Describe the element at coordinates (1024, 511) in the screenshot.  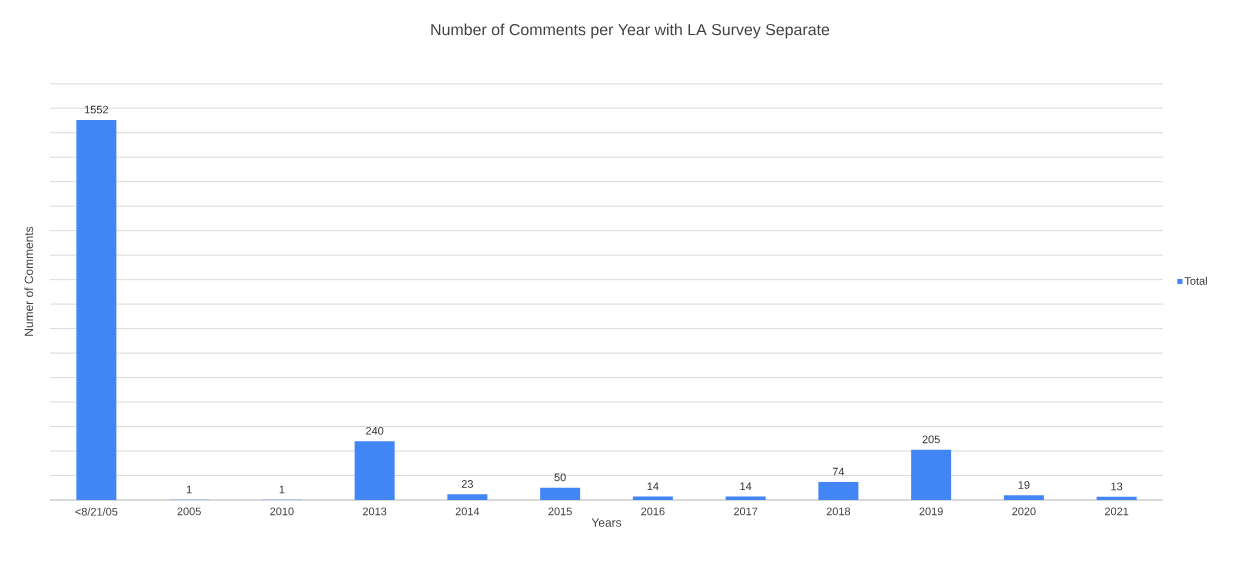
I see `x-tick-label: 2020` at that location.